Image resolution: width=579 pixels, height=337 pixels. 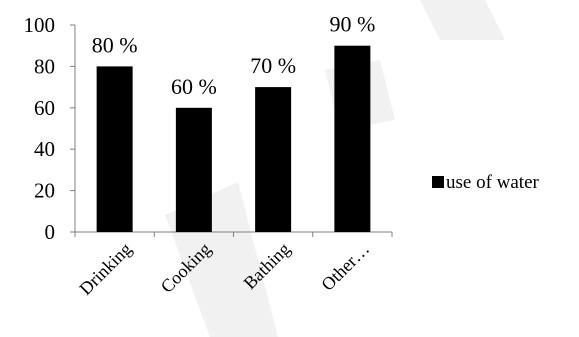 I want to click on y-tick-label: 80, so click(x=44, y=66).